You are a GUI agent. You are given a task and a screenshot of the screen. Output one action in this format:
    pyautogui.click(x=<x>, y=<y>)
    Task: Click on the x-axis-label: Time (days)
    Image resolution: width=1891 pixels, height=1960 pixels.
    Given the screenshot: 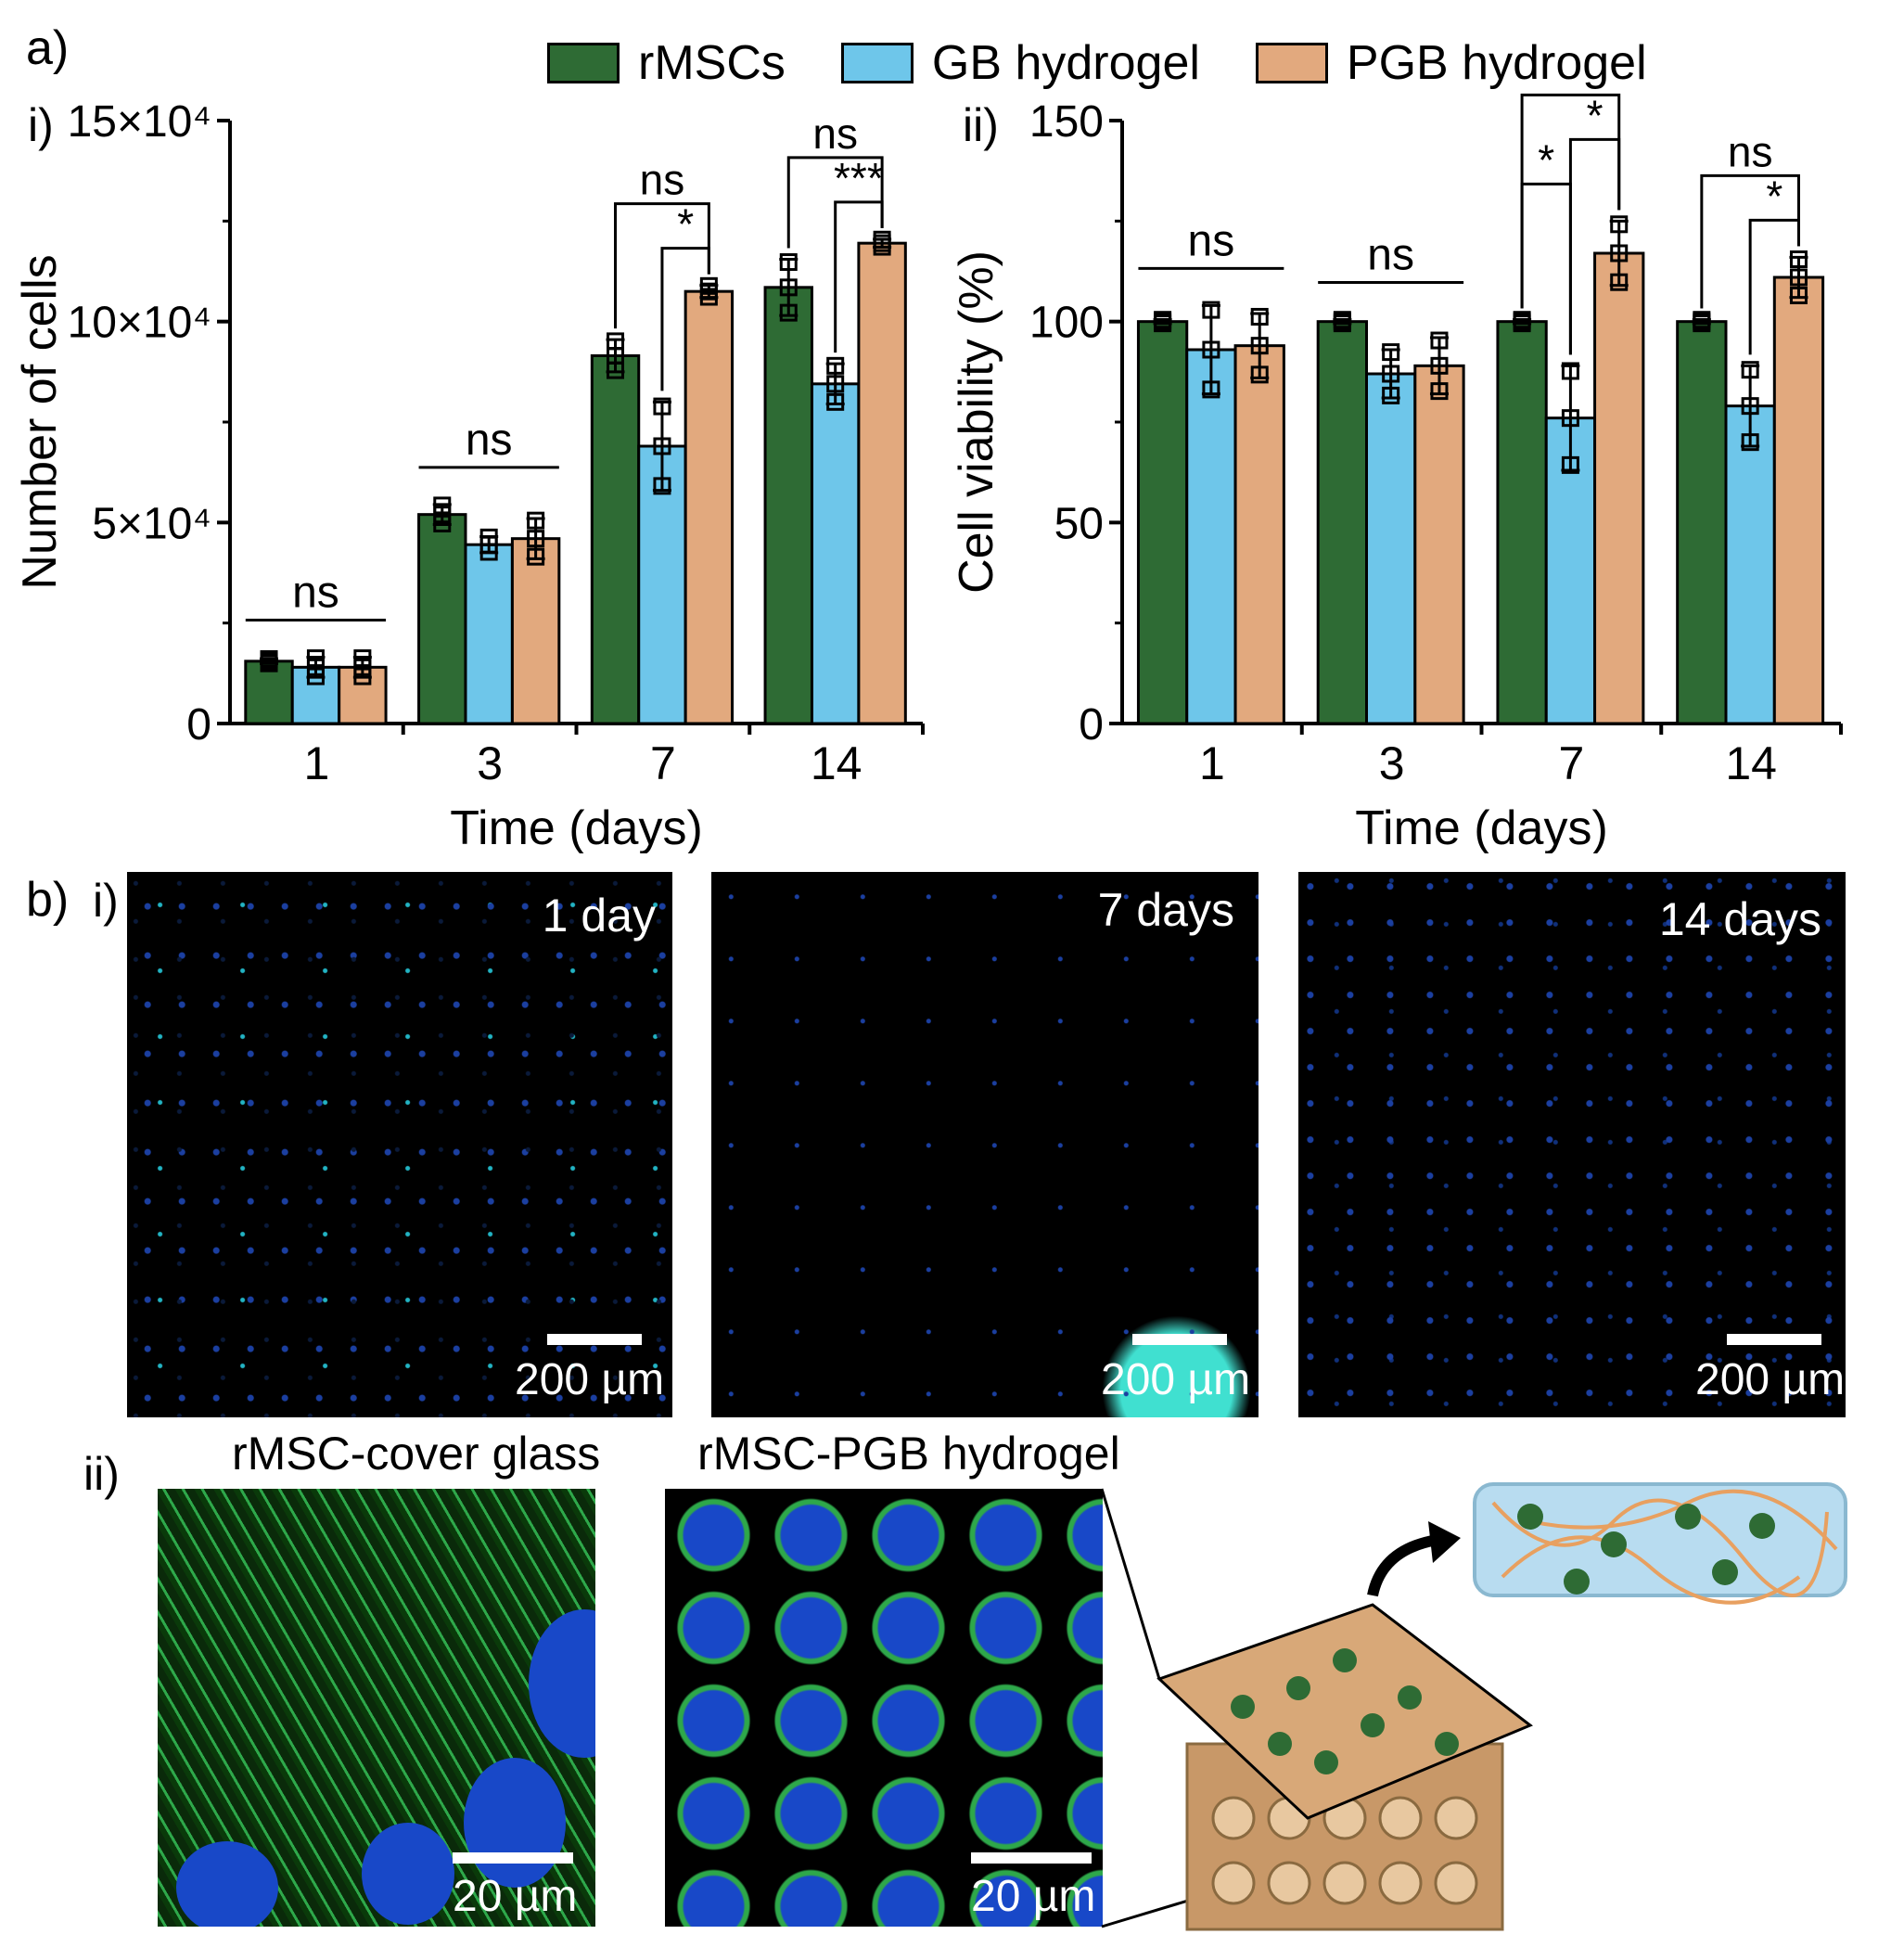 What is the action you would take?
    pyautogui.click(x=576, y=827)
    